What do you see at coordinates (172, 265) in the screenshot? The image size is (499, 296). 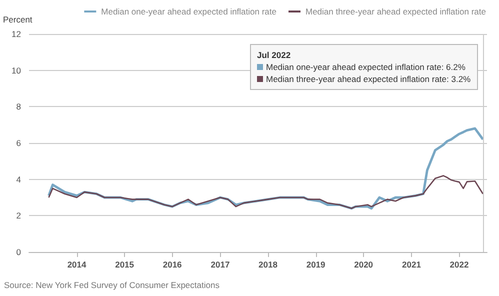 I see `x-tick-label: 2016` at bounding box center [172, 265].